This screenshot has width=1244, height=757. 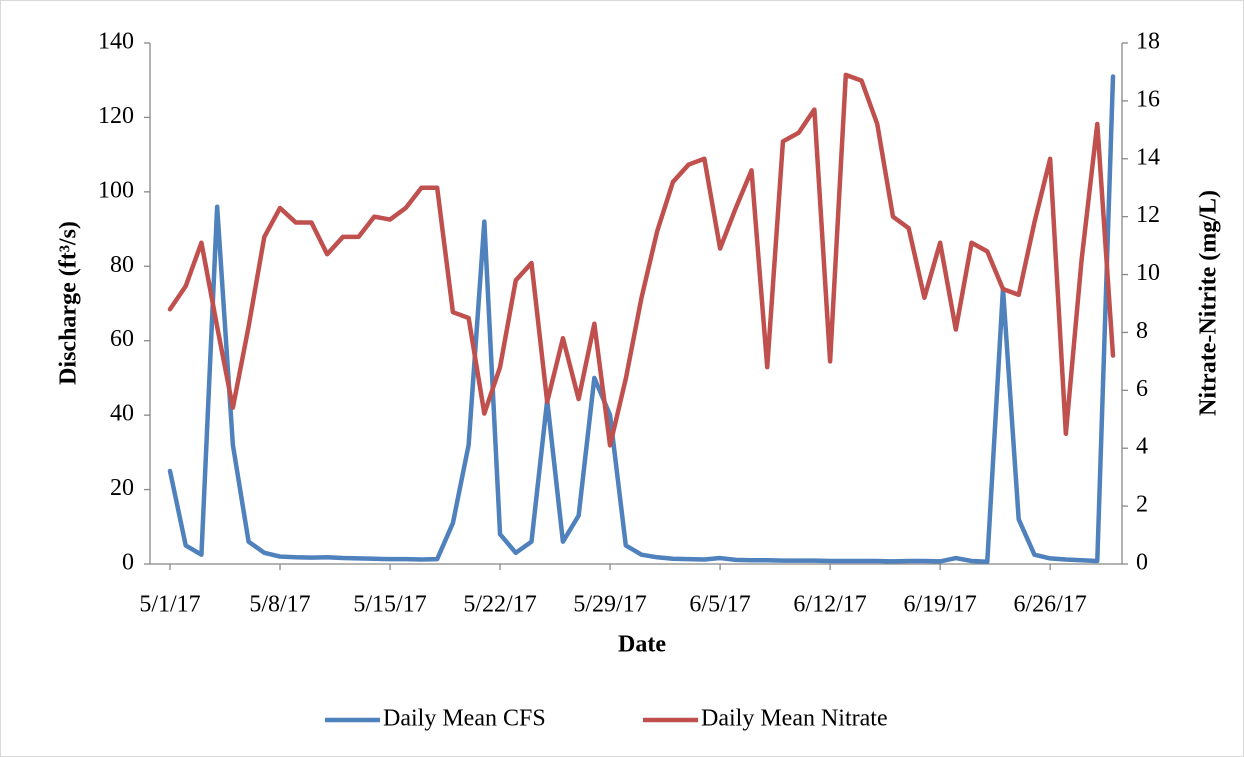 I want to click on y2-tick-label: 0, so click(x=1142, y=563).